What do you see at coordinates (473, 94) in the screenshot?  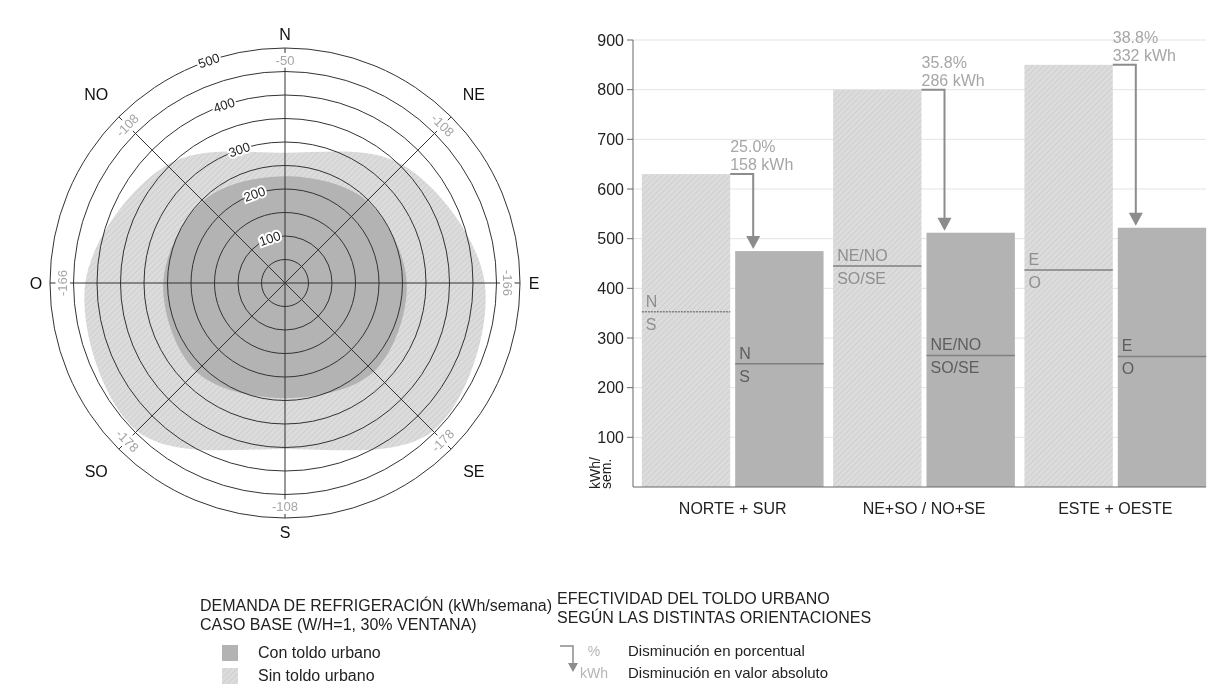 I see `spoke-label: NE` at bounding box center [473, 94].